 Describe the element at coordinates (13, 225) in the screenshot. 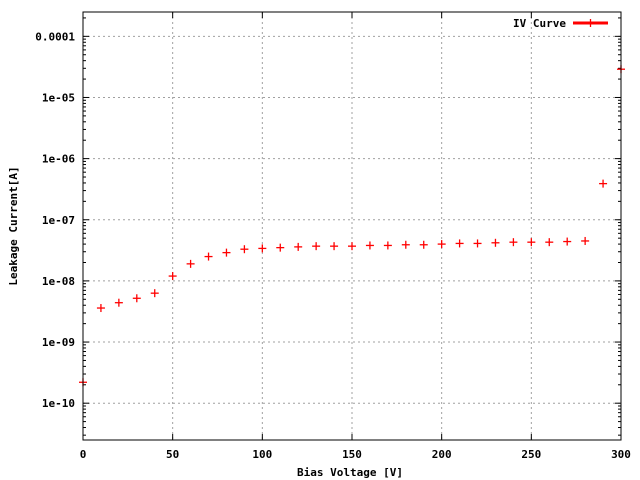

I see `y-axis-label: Leakage Current[A]` at that location.